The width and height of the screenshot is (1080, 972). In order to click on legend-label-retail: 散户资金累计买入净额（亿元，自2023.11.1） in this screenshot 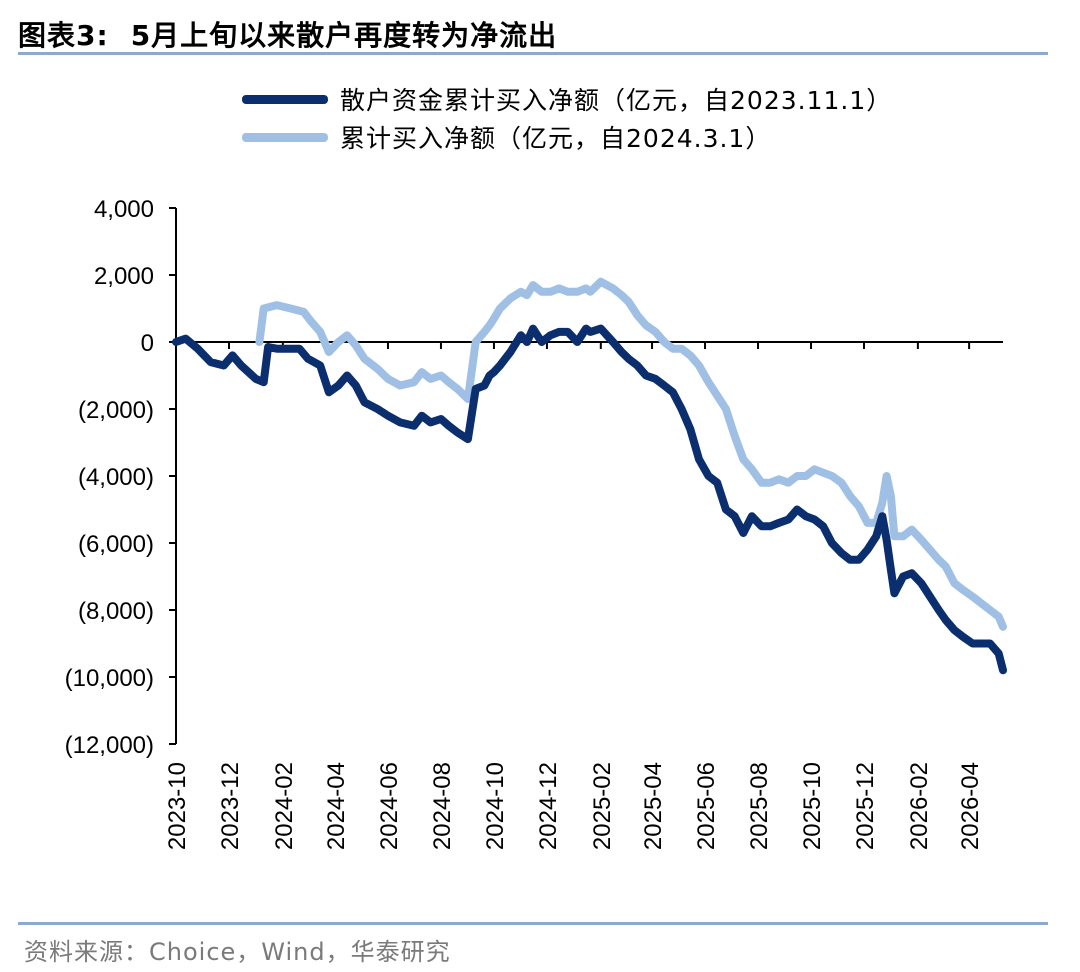, I will do `click(616, 100)`.